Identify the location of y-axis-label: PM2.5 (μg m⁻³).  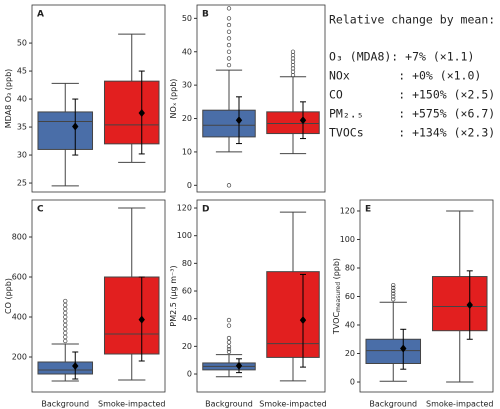
(173, 295).